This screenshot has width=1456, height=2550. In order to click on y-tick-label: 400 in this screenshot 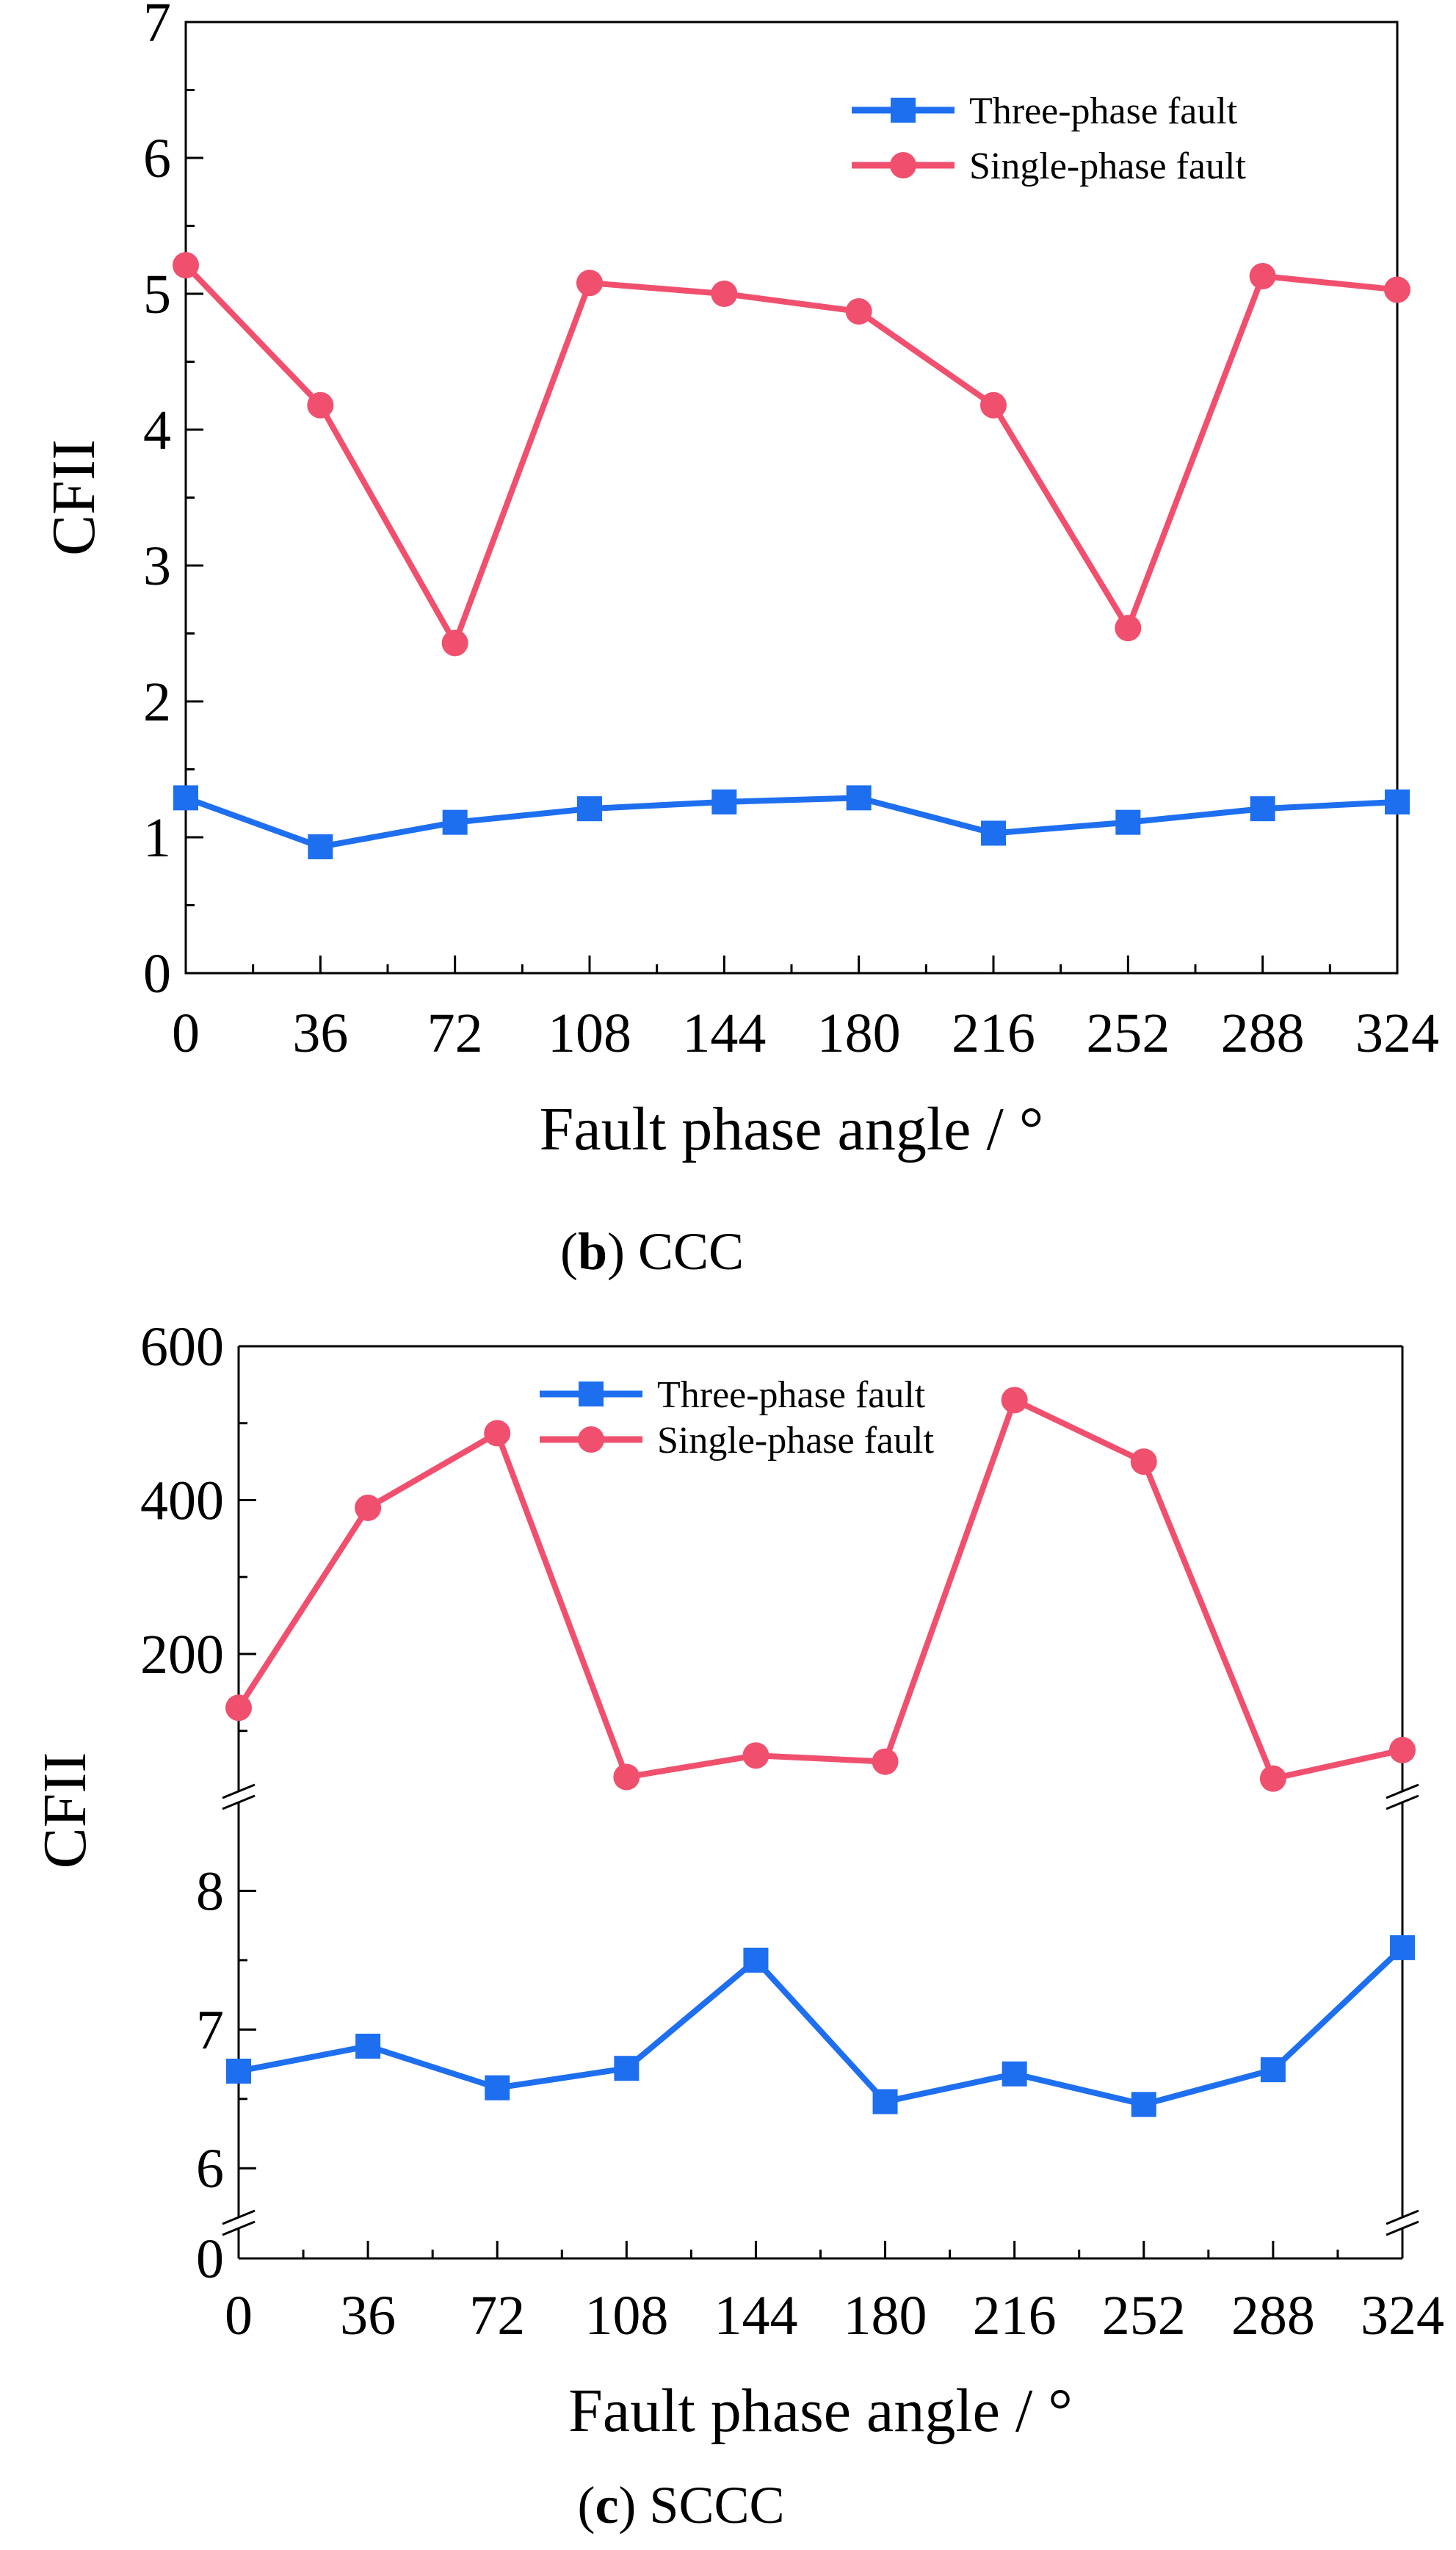, I will do `click(182, 1500)`.